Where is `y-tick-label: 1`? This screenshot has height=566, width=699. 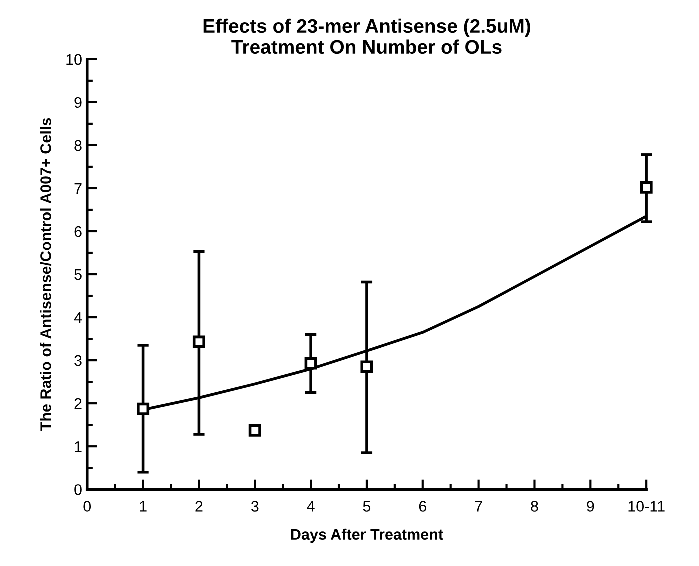
y-tick-label: 1 is located at coordinates (78, 447).